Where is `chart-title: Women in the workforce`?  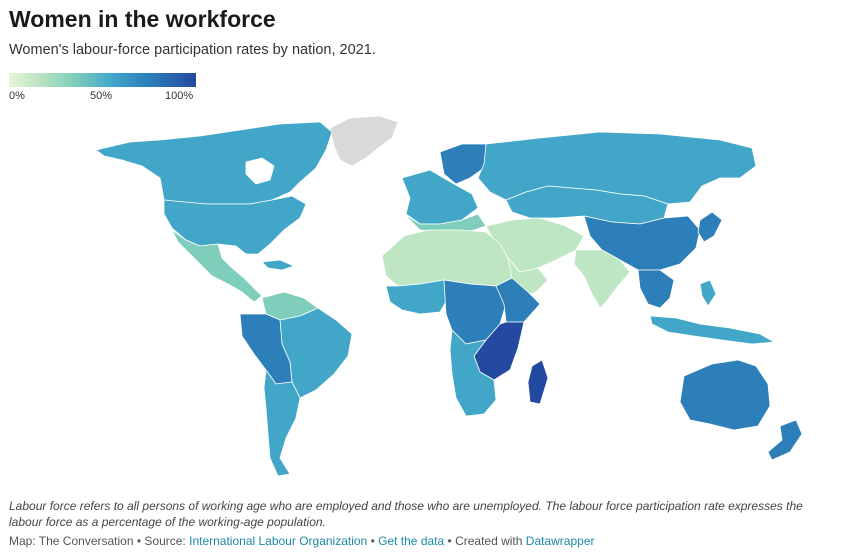 chart-title: Women in the workforce is located at coordinates (142, 19).